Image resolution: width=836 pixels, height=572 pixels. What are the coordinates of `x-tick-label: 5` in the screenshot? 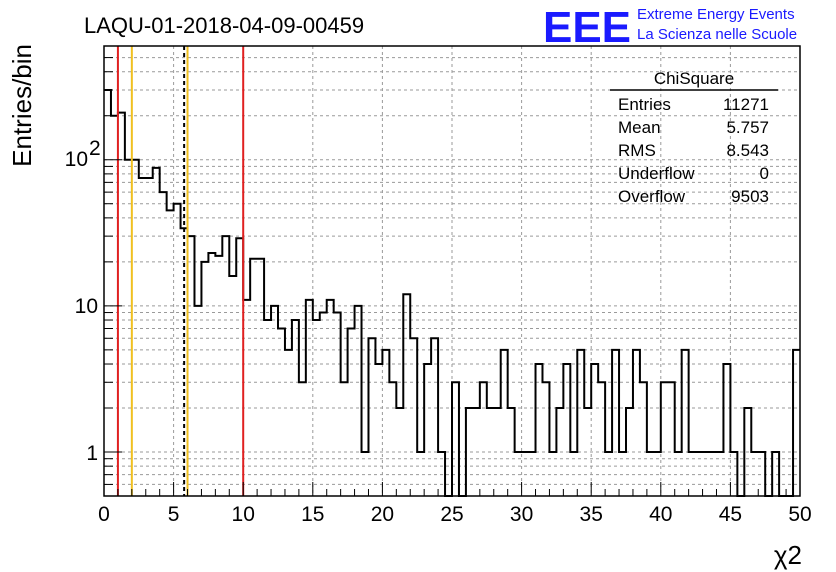 It's located at (174, 514).